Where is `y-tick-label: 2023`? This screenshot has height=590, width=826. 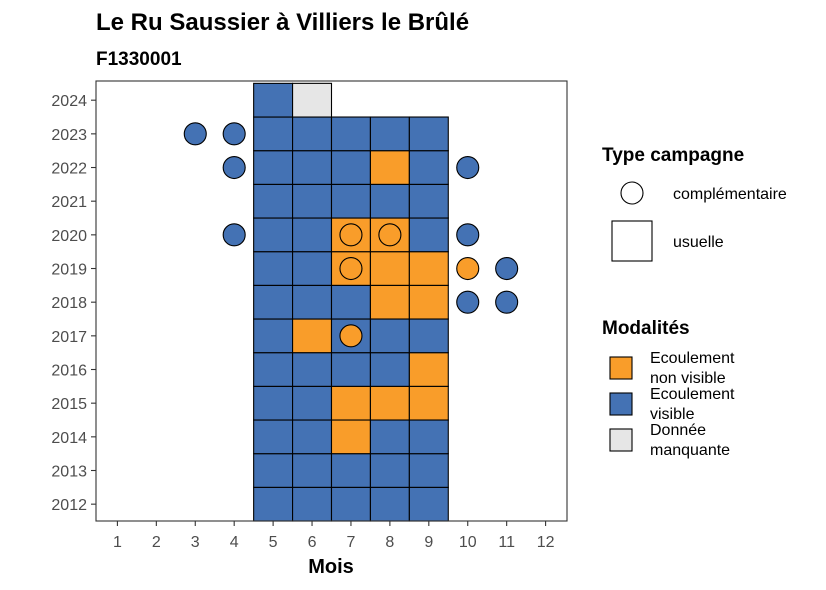
y-tick-label: 2023 is located at coordinates (69, 135).